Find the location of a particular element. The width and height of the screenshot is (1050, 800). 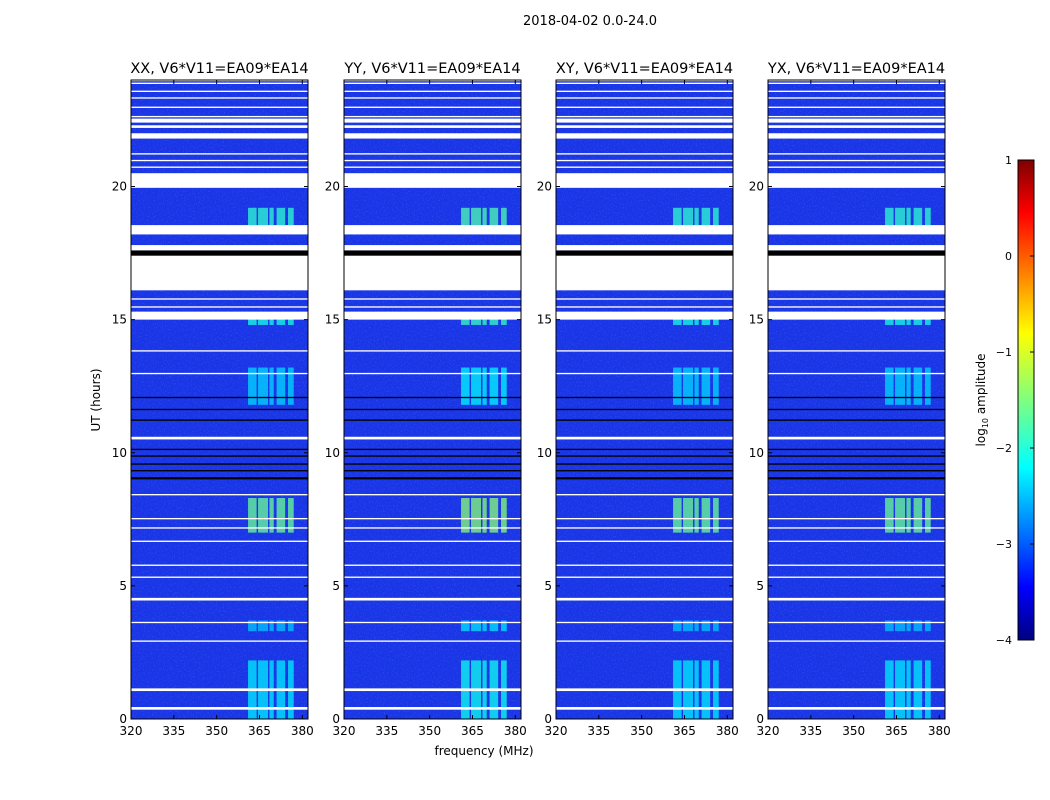

x-tick-label: 380 is located at coordinates (515, 731).